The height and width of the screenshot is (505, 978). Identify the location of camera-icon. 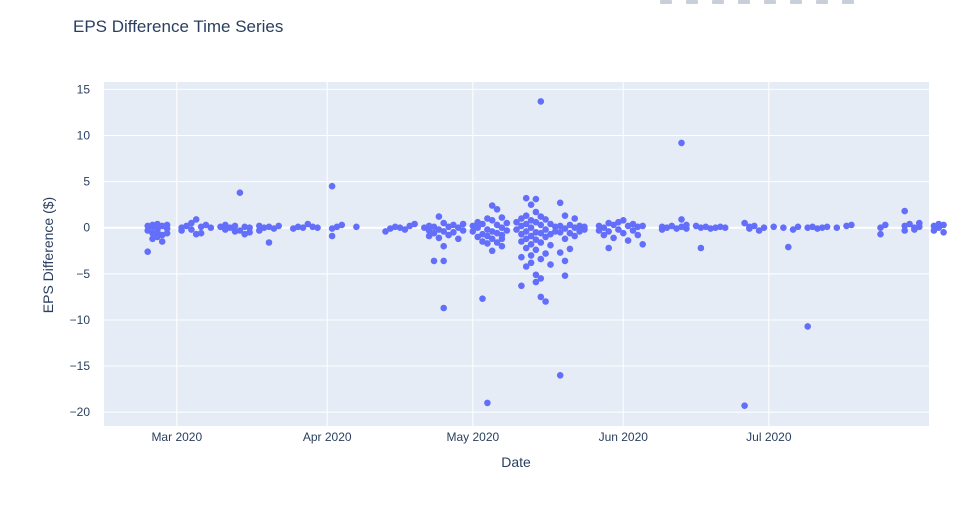
(666, 2).